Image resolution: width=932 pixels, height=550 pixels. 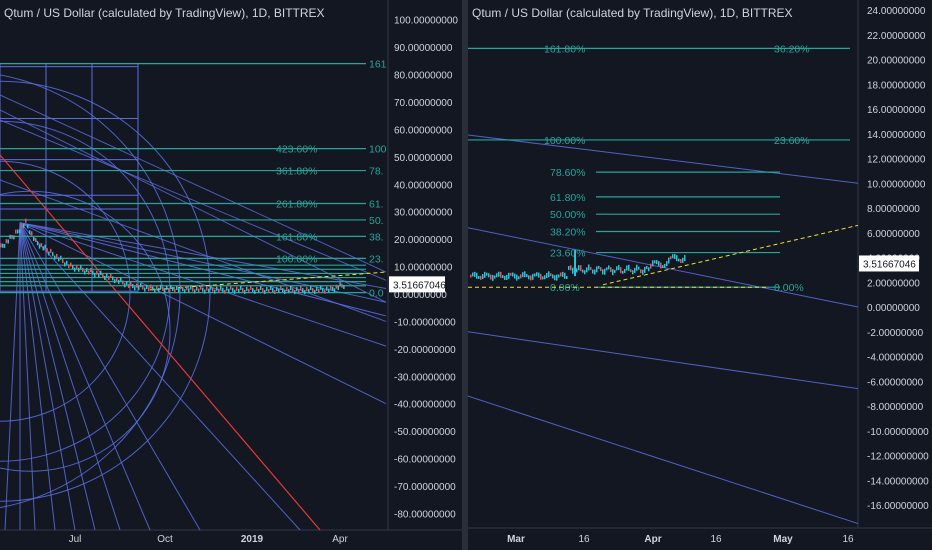 I want to click on pane-divider, so click(x=465, y=275).